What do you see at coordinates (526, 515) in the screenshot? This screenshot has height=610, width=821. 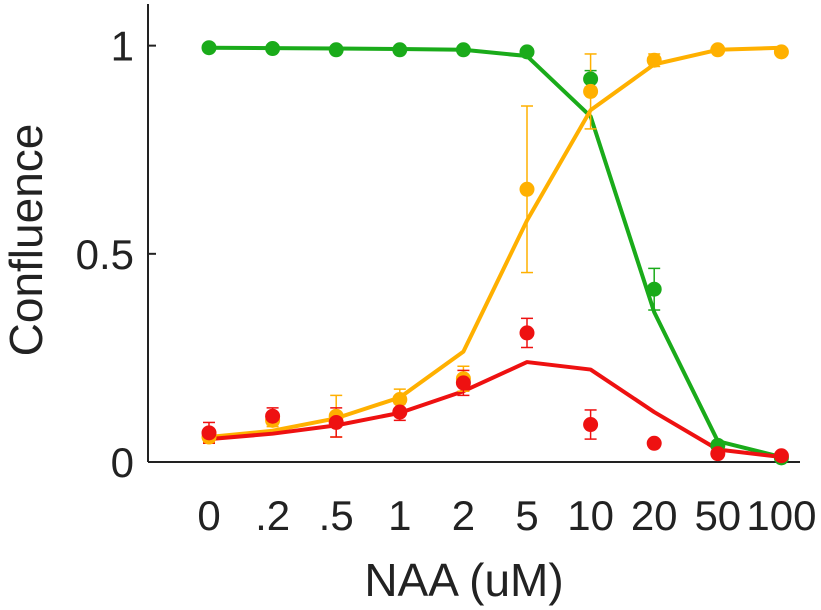 I see `x-tick-label: 5` at bounding box center [526, 515].